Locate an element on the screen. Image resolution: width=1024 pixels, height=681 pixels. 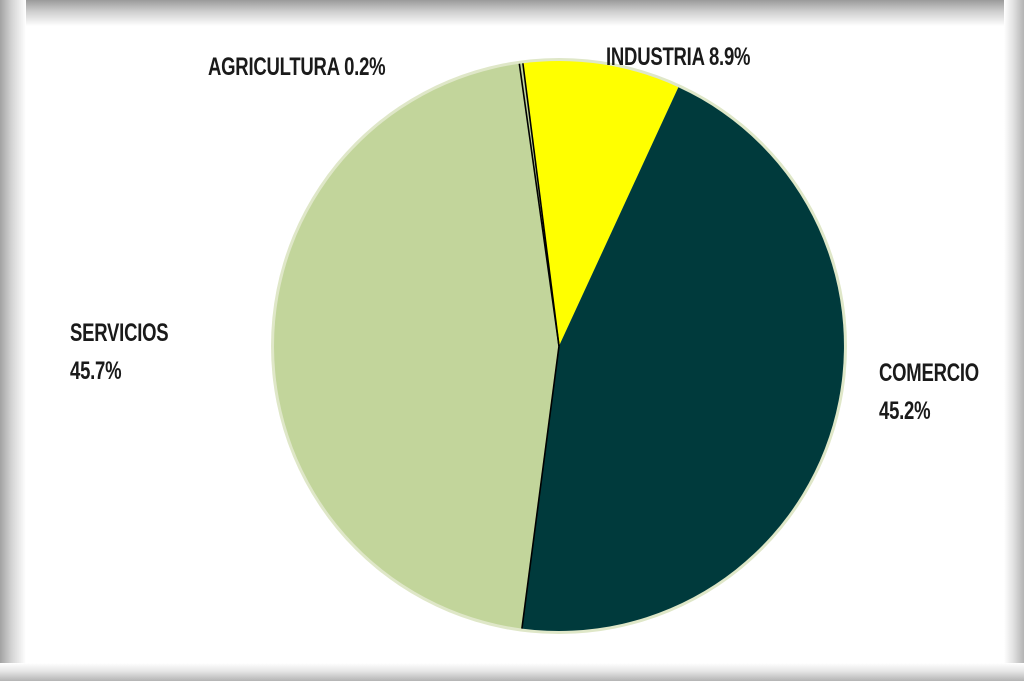
slice-label-comercio: COMERCIO 45.2% is located at coordinates (929, 392).